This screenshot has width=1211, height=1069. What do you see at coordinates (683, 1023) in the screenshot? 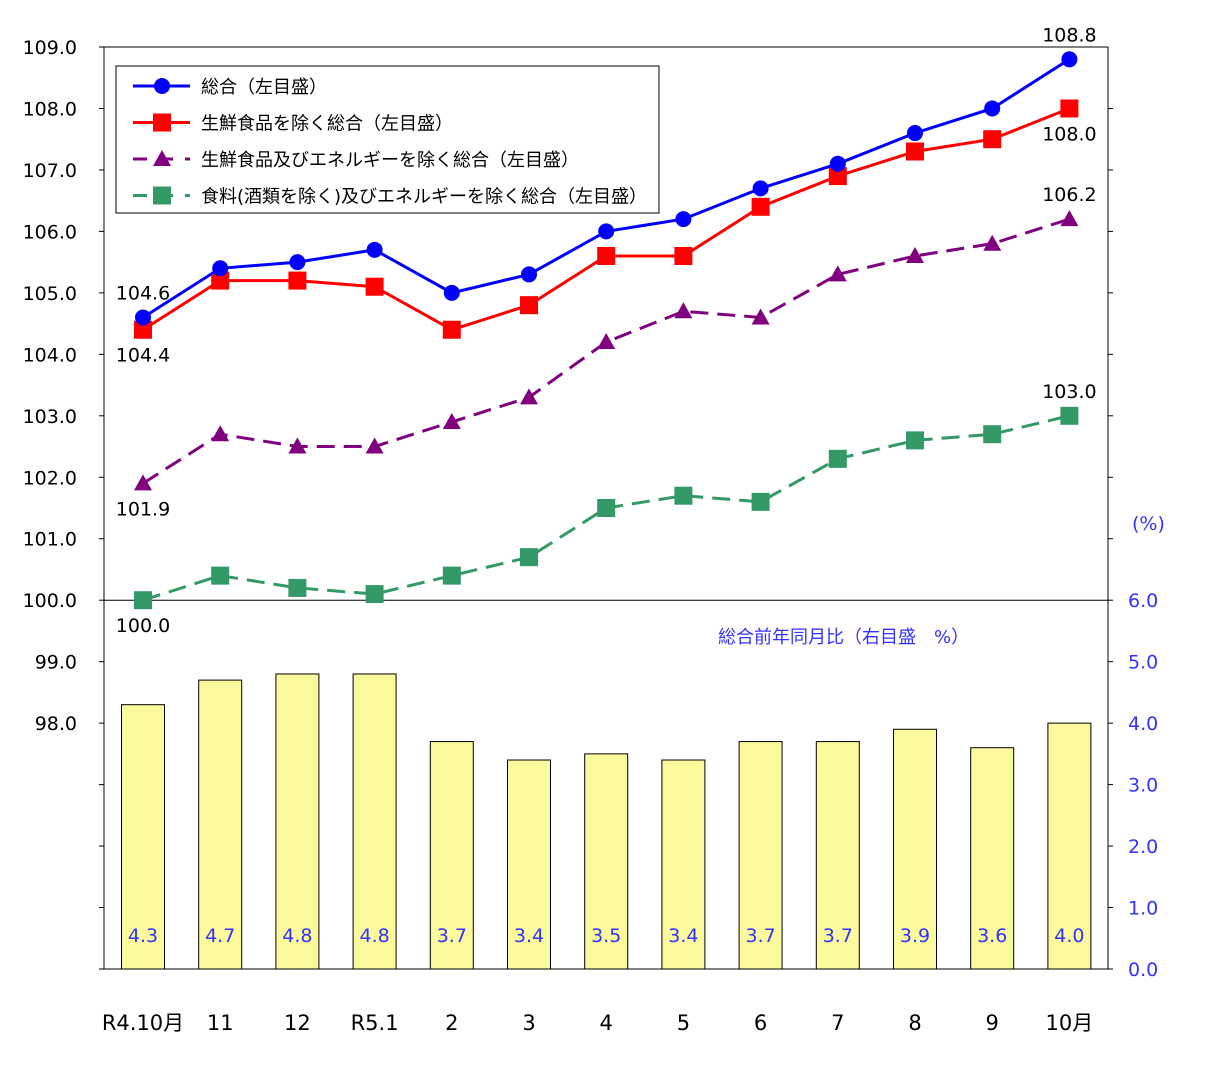
I see `x-axis-tick-label: 5` at bounding box center [683, 1023].